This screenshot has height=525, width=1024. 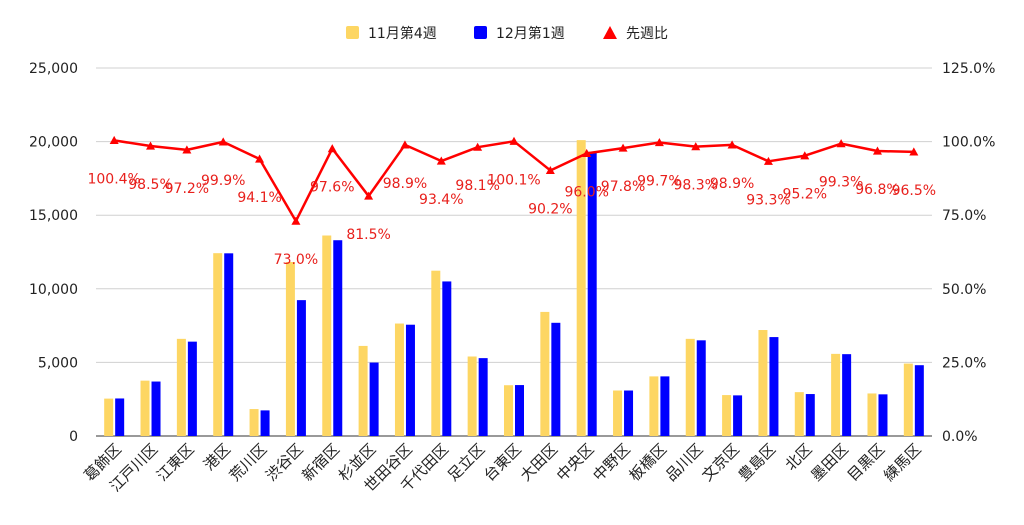 What do you see at coordinates (296, 260) in the screenshot?
I see `ratio-data-label: 73.0%` at bounding box center [296, 260].